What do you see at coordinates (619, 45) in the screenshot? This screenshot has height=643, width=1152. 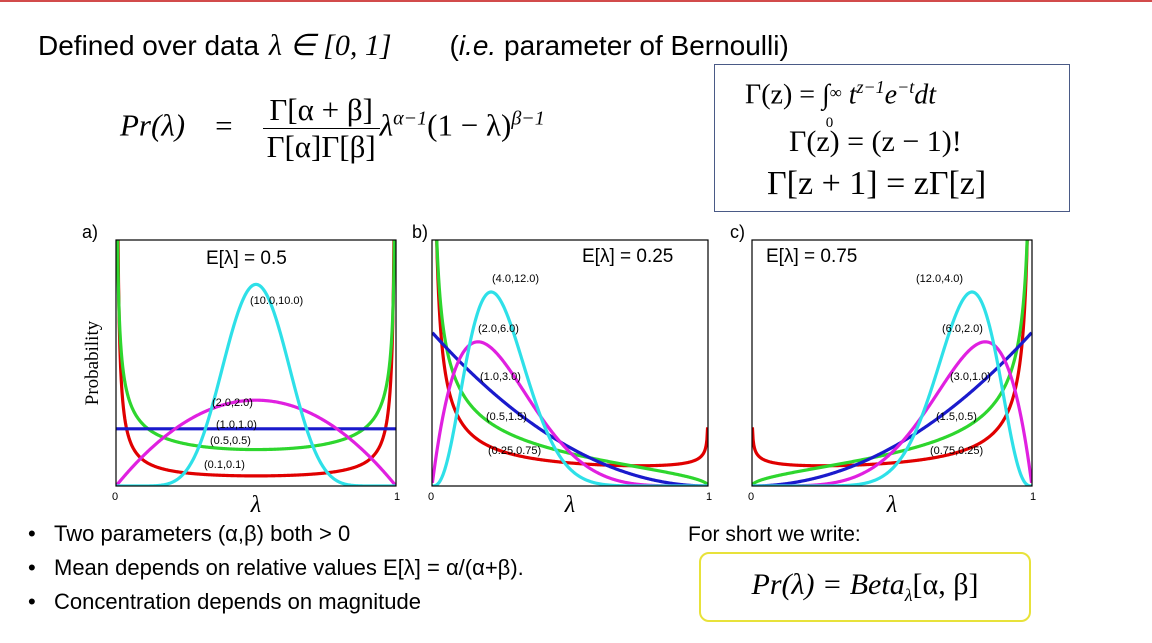 I see `header-note: (i.e. parameter of Bernoulli)` at bounding box center [619, 45].